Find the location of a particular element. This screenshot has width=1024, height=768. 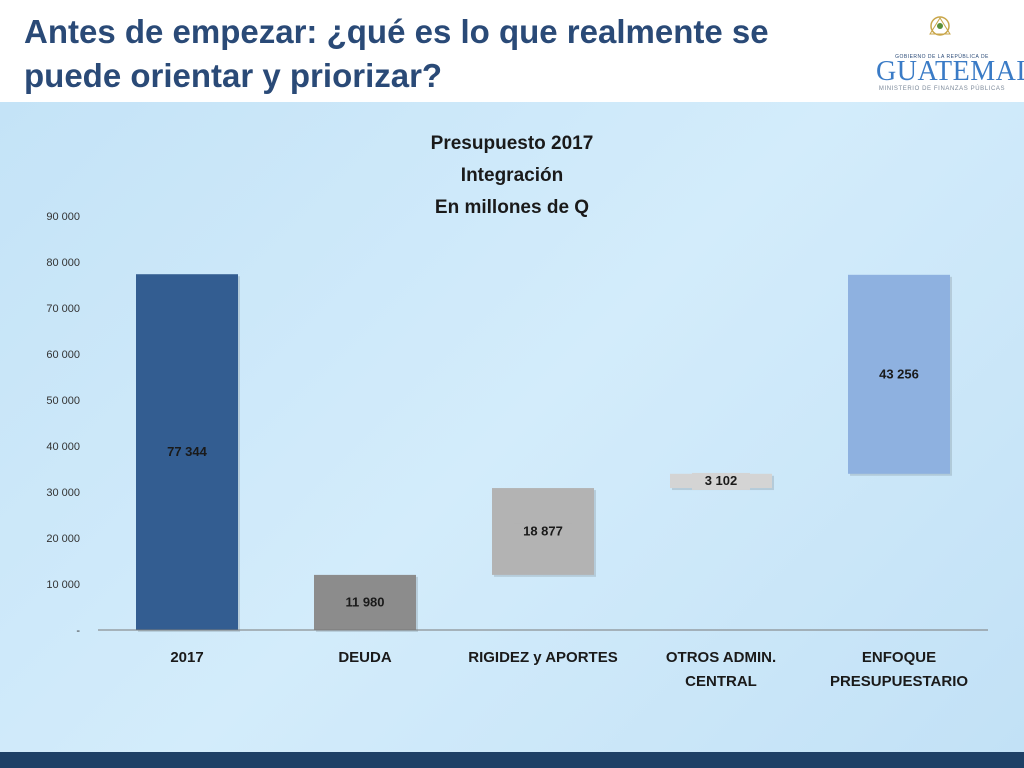

category-label: 2017 is located at coordinates (186, 657).